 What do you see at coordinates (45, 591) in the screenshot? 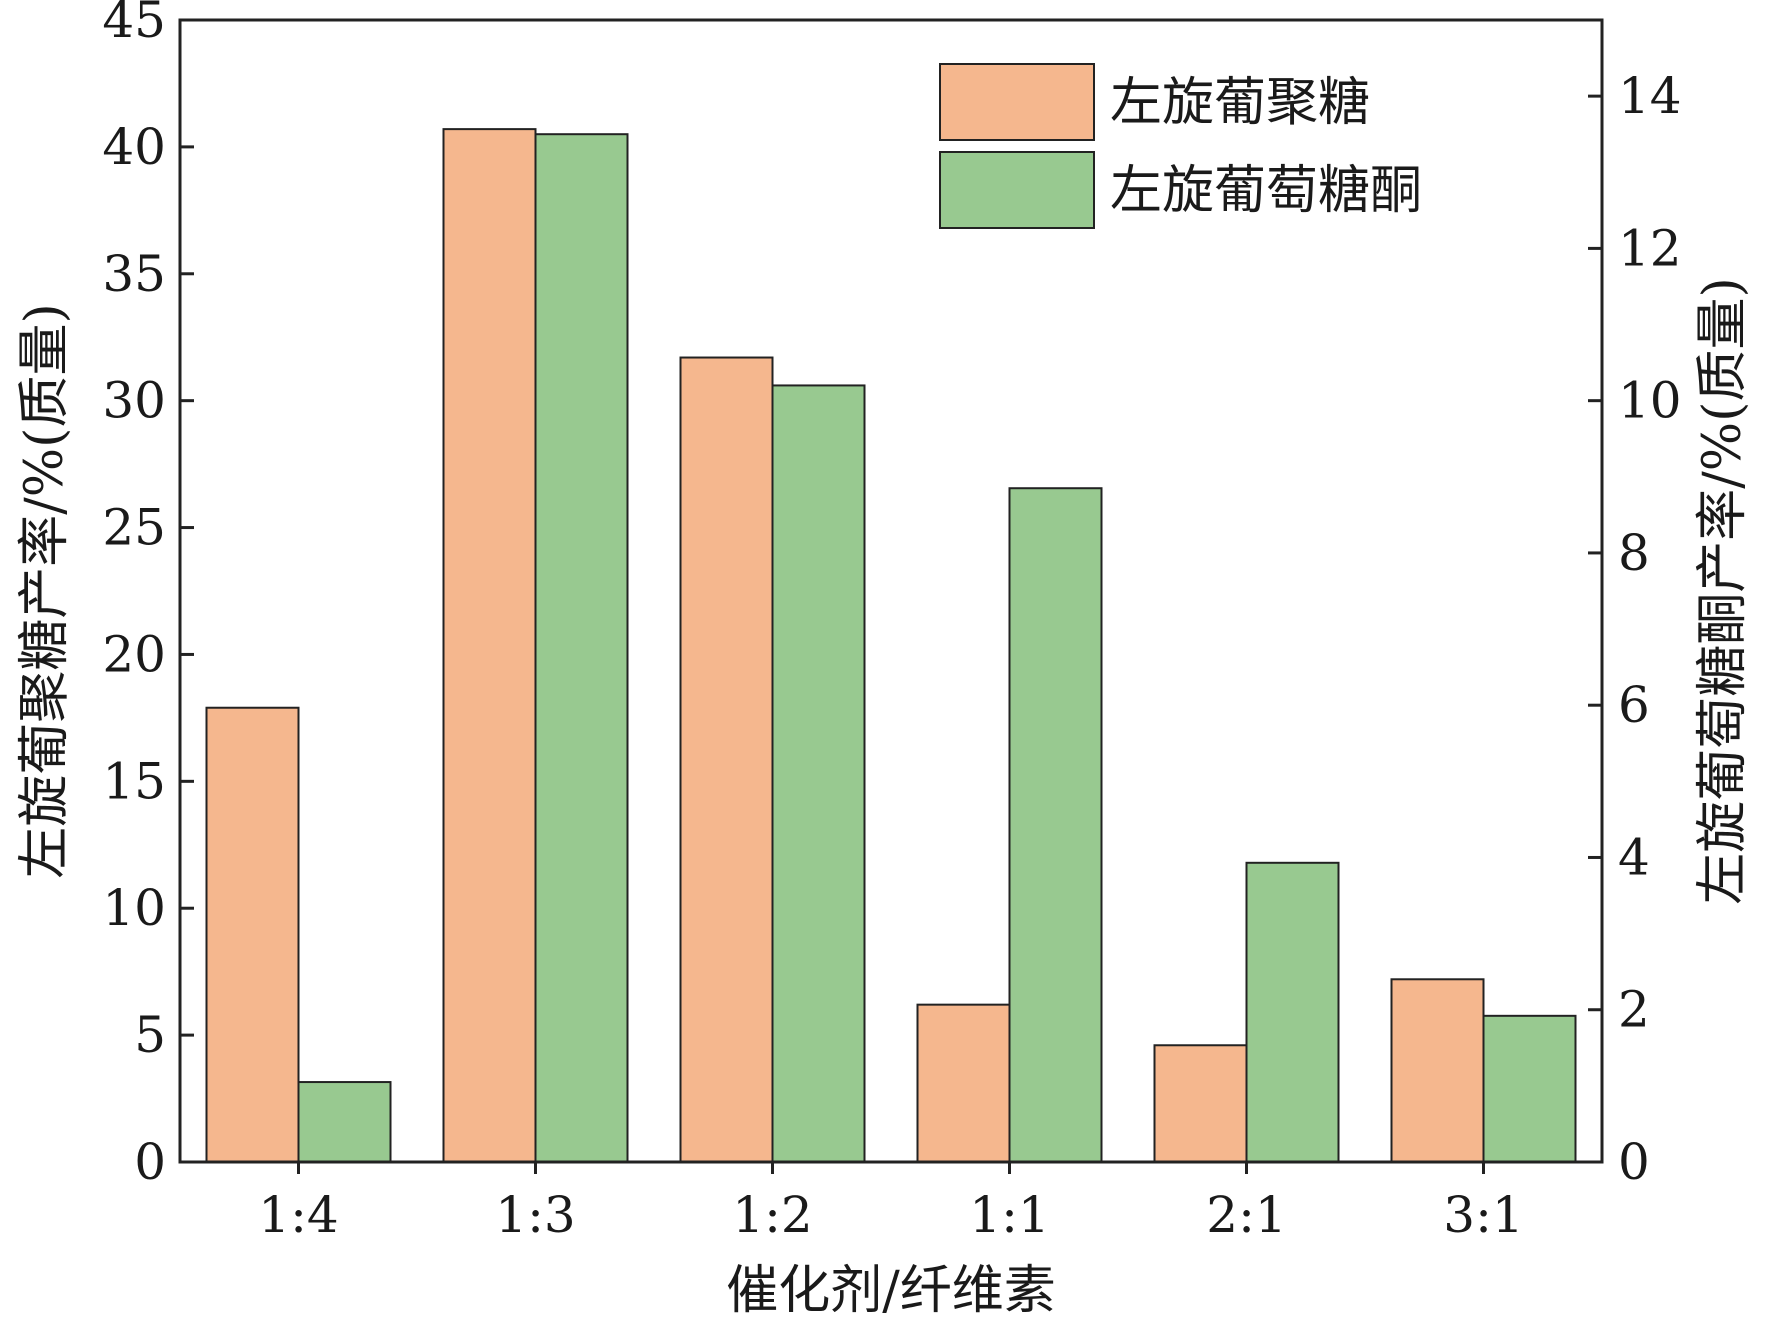
I see `y-axis-title-left: 左旋葡聚糖产率/%(质量)` at bounding box center [45, 591].